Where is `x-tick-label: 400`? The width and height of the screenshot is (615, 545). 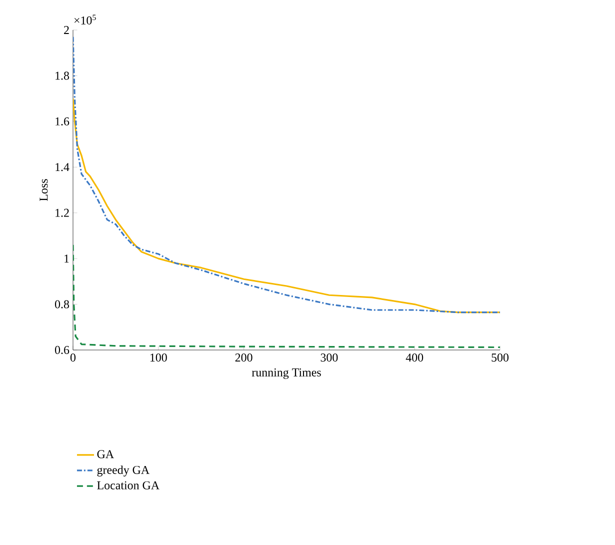 x-tick-label: 400 is located at coordinates (415, 358).